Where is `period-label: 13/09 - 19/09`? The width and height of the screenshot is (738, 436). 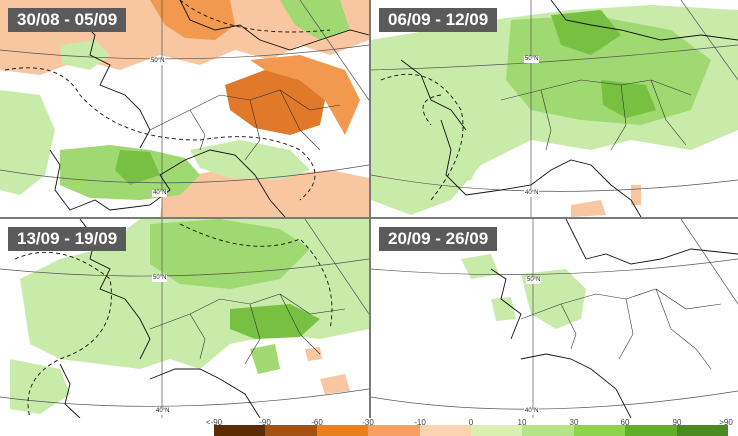 period-label: 13/09 - 19/09 is located at coordinates (67, 239).